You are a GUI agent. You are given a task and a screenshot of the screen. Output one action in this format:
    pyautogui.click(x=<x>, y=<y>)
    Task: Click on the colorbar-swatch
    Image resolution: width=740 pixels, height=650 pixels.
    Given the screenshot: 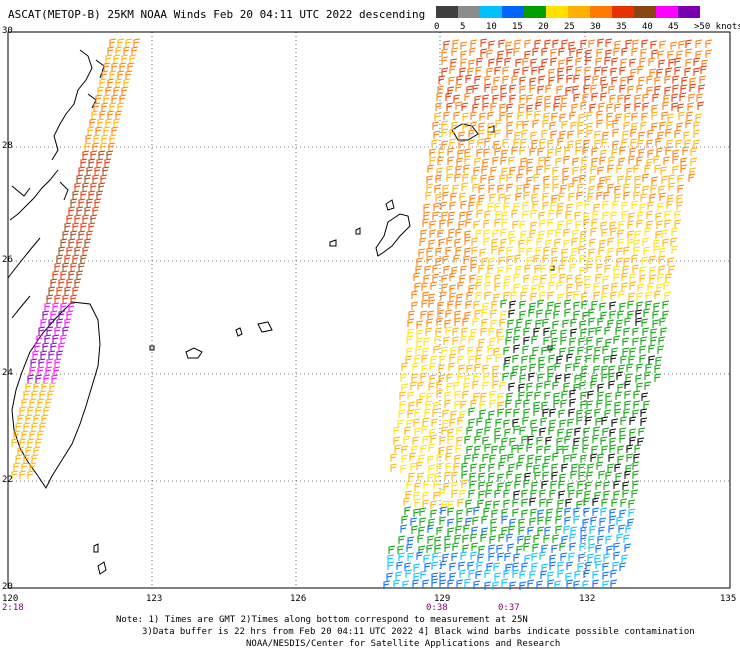 What is the action you would take?
    pyautogui.click(x=513, y=12)
    